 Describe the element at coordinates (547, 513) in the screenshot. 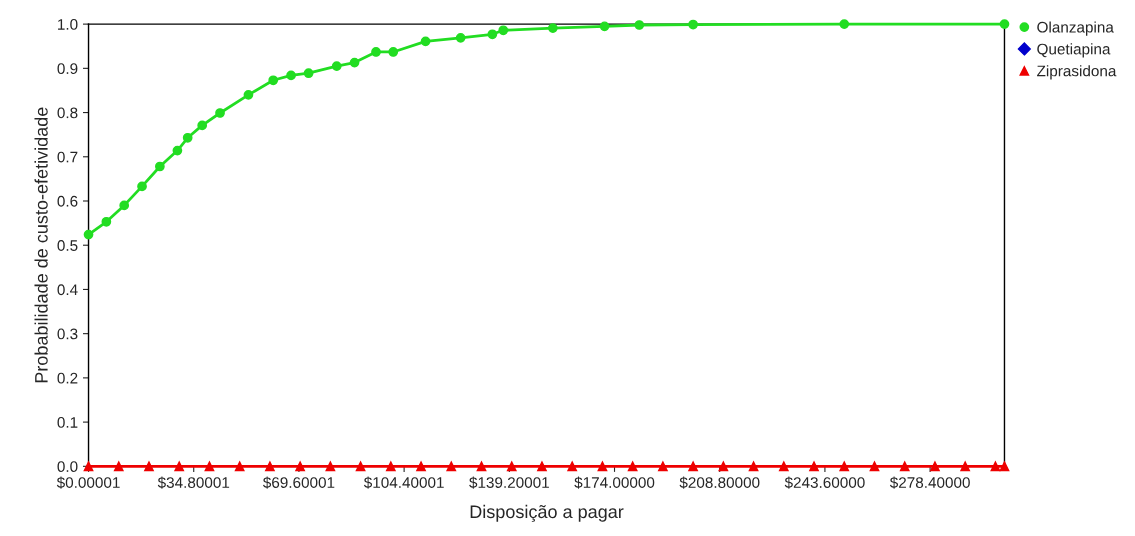

I see `x-axis-title: Disposição a pagar` at that location.